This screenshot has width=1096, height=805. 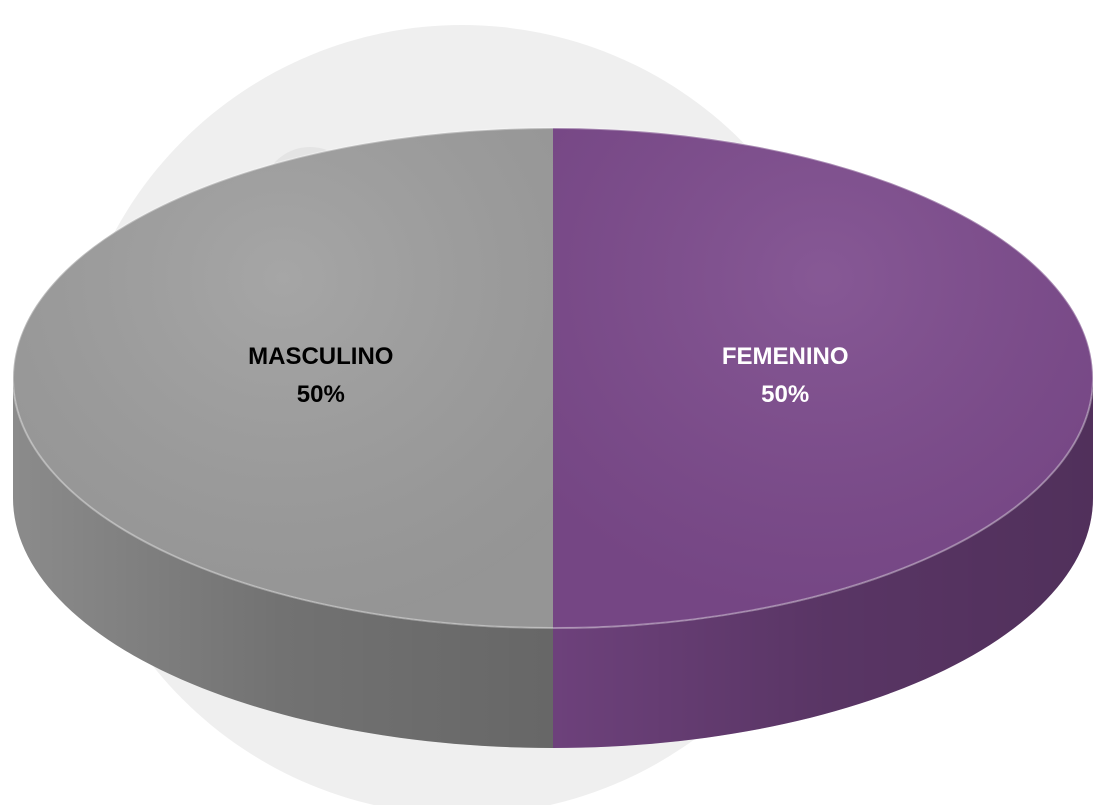 I want to click on data-labels: MASCULINO 50% FEMENINO 50%, so click(x=548, y=375).